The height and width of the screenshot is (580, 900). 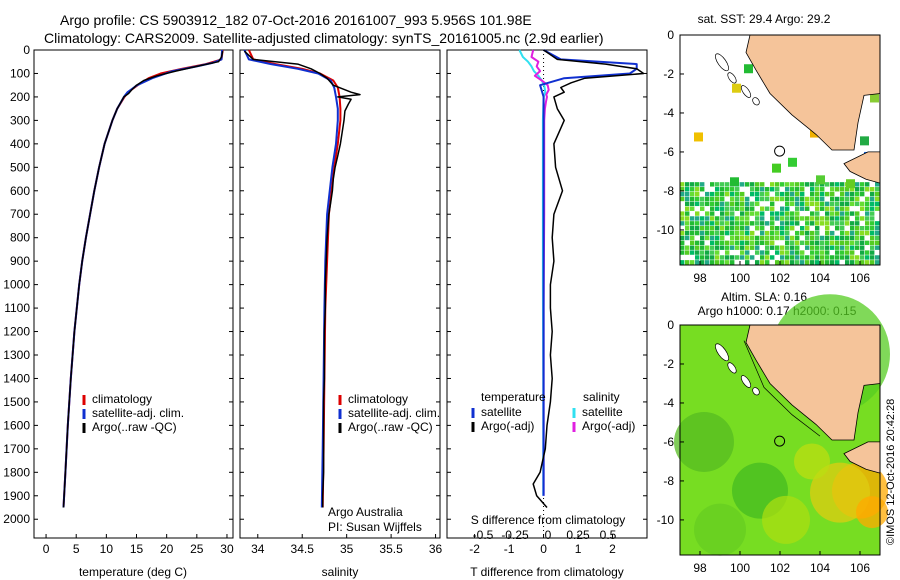 What do you see at coordinates (860, 278) in the screenshot?
I see `x-tick-label: 106` at bounding box center [860, 278].